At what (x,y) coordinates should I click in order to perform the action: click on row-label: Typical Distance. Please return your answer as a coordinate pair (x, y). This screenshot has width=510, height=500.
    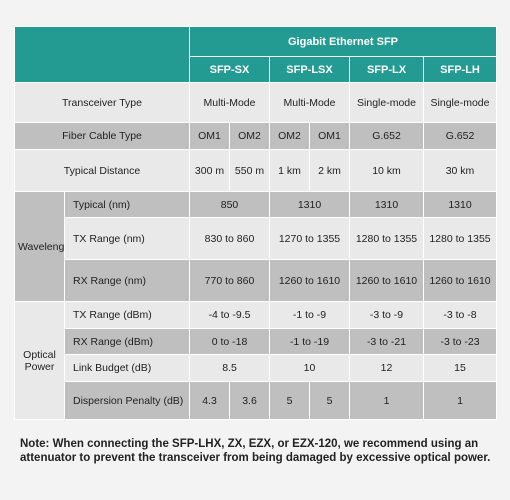
    Looking at the image, I should click on (102, 170).